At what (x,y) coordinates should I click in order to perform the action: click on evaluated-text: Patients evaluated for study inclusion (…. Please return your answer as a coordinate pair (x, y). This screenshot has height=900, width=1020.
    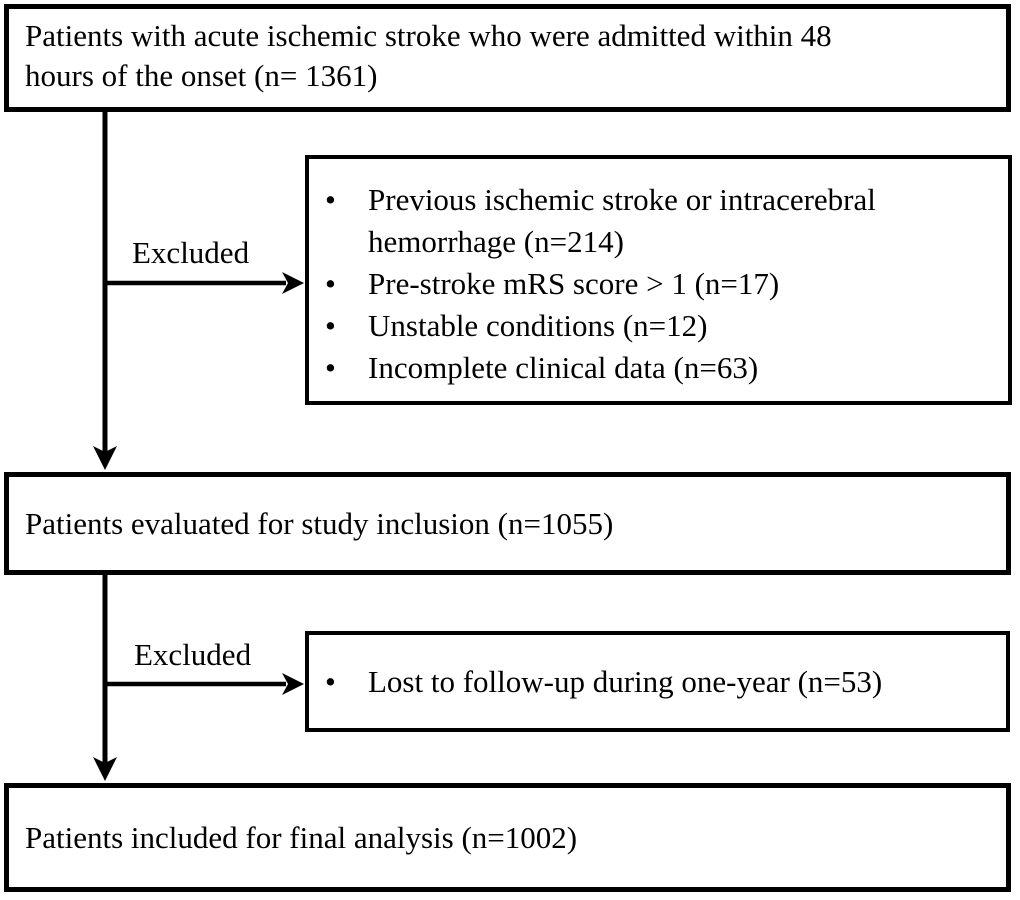
    Looking at the image, I should click on (319, 523).